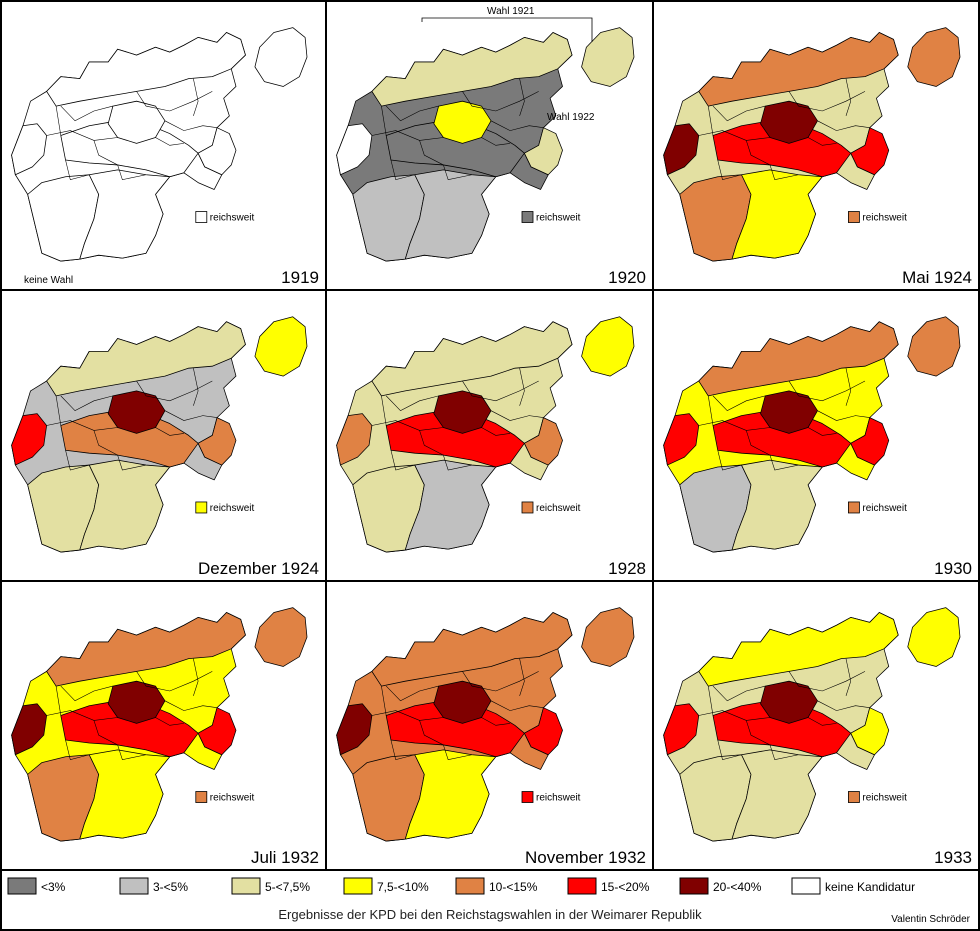  I want to click on map-panel: reichsweit 1919 keine Wahl, so click(163, 145).